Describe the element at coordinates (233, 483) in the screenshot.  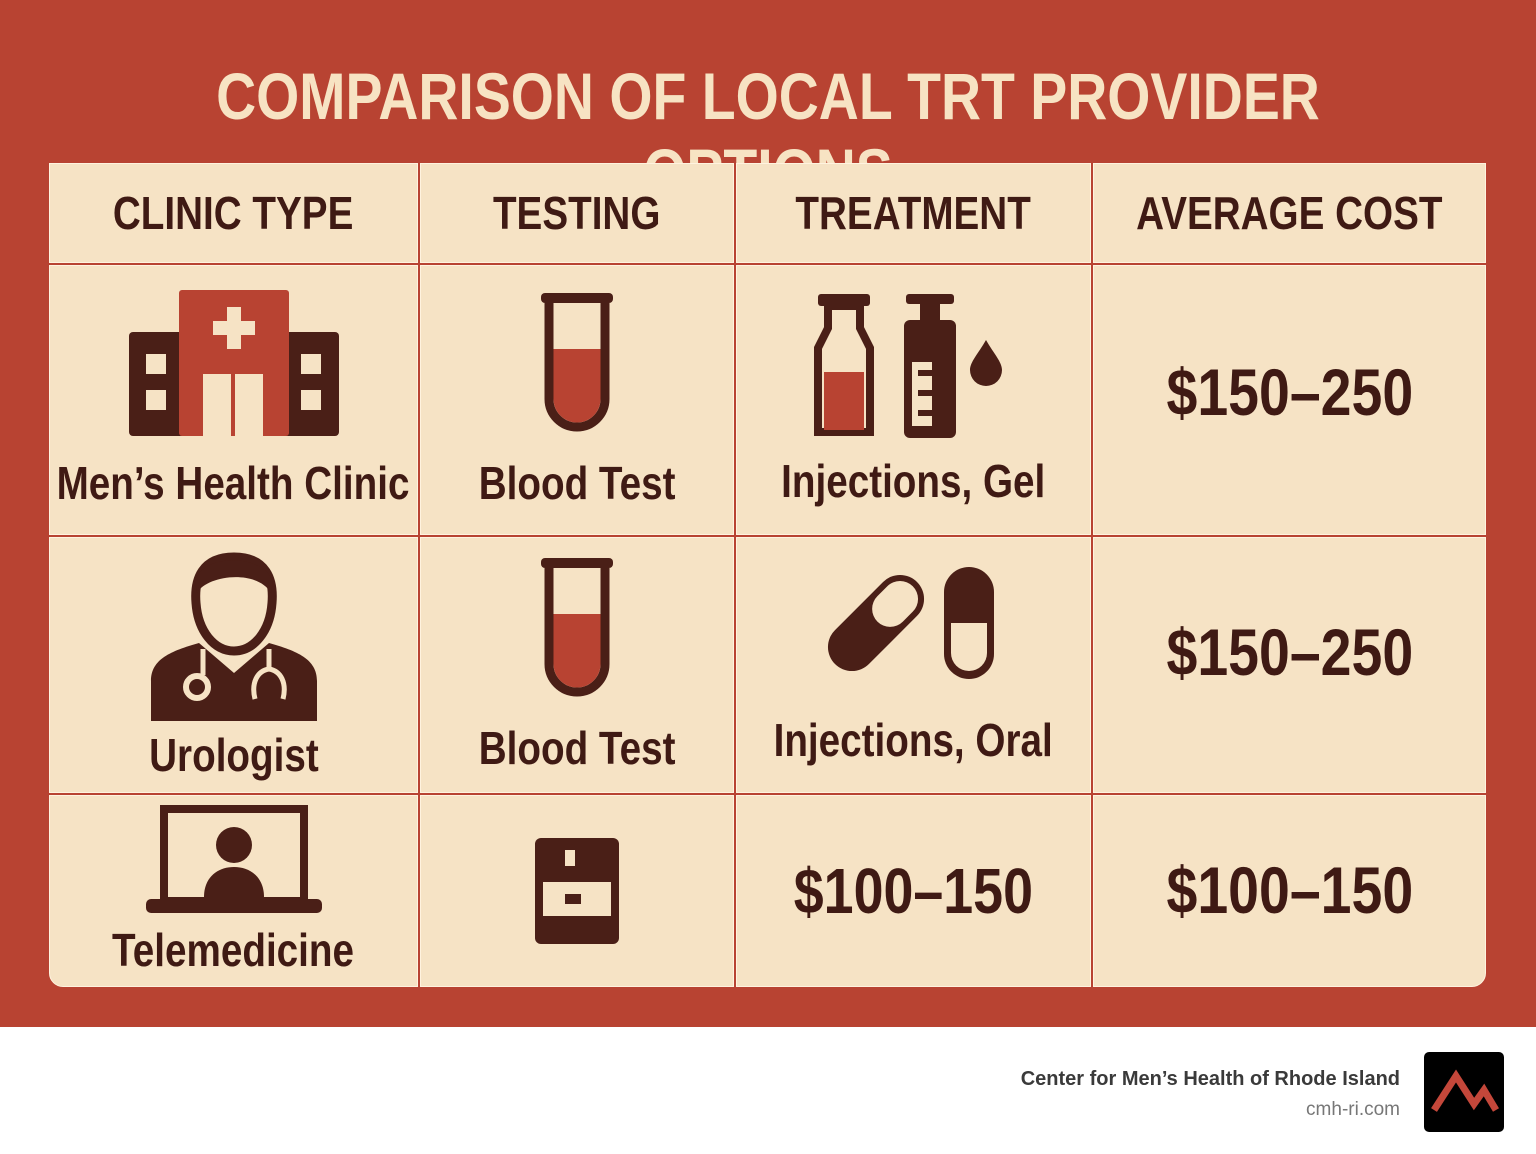
I see `clinic-type-label: Men’s Health Clinic` at that location.